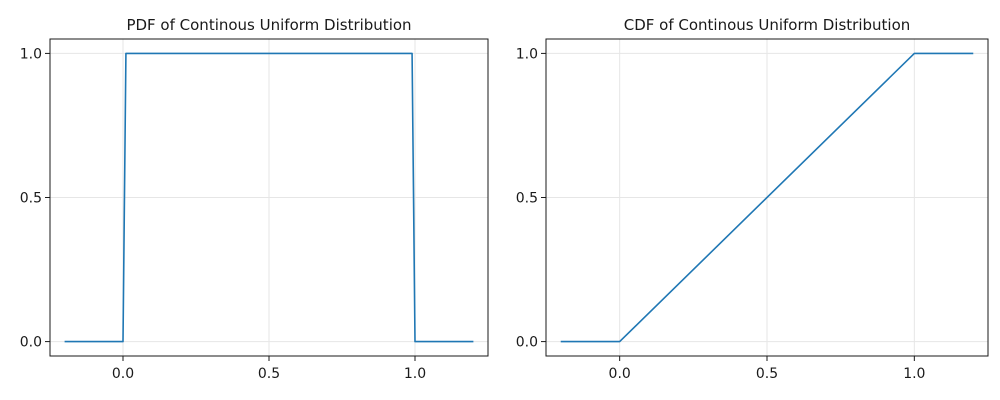 The height and width of the screenshot is (400, 1000). I want to click on chart-title: PDF of Continous Uniform Distribution, so click(268, 25).